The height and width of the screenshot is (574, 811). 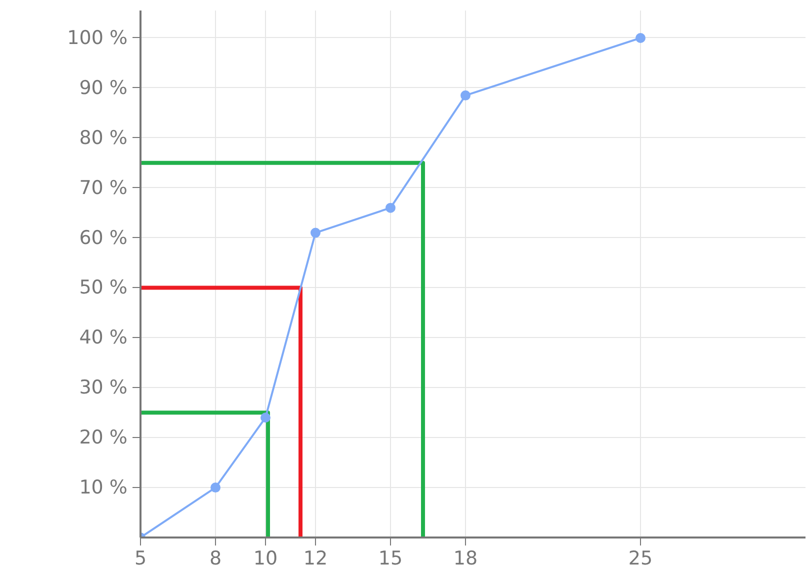 What do you see at coordinates (103, 187) in the screenshot?
I see `y-tick-label: 70 %` at bounding box center [103, 187].